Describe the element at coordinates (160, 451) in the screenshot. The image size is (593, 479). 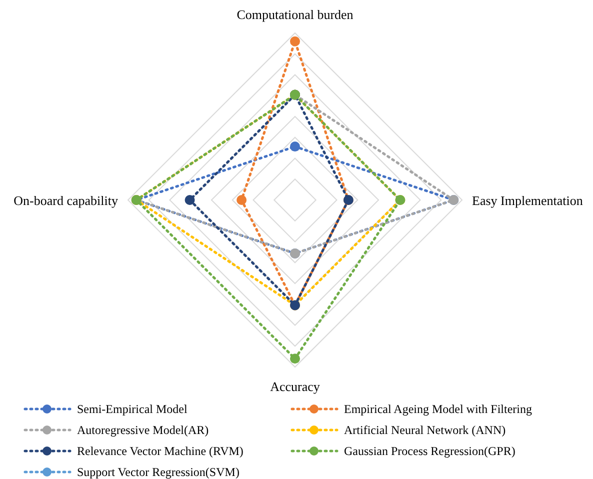
I see `legend-label: Relevance Vector Machine (RVM)` at that location.